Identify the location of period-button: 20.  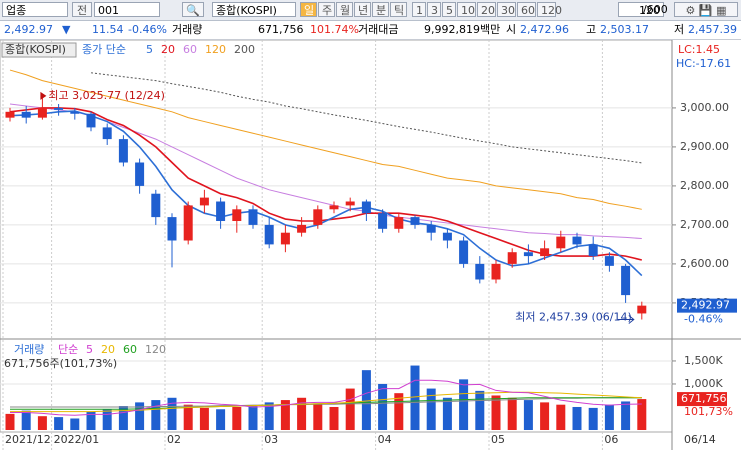
(486, 9).